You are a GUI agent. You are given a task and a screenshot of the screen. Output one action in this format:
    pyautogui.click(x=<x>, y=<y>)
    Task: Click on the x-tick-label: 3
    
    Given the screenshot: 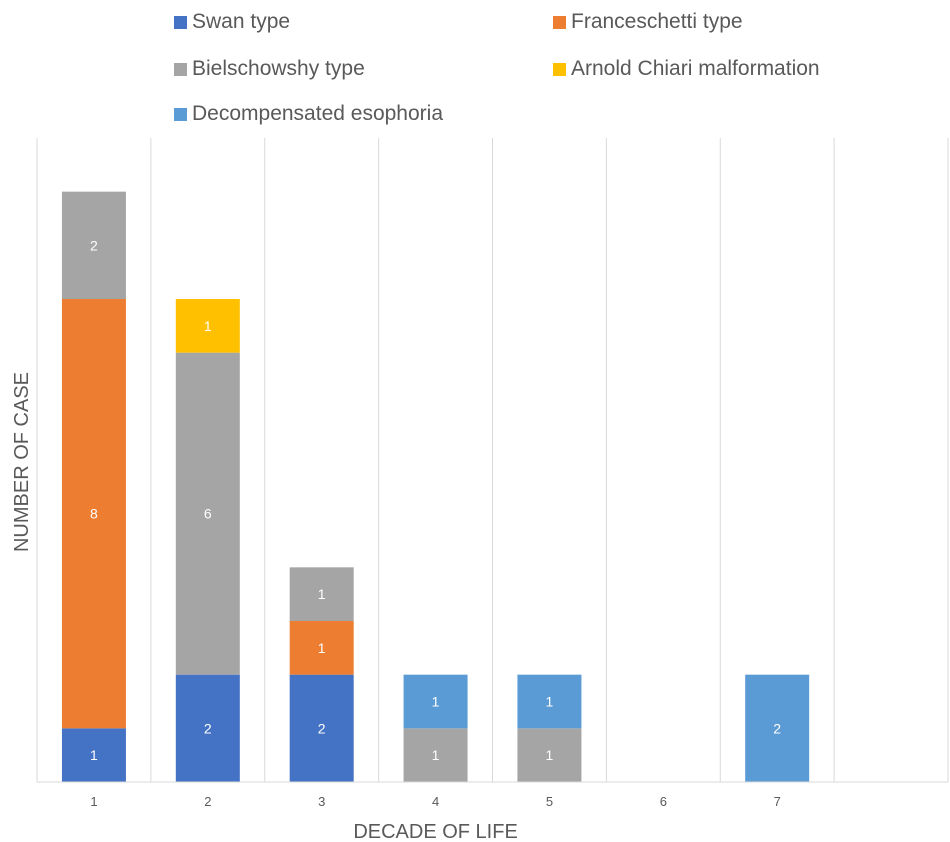 What is the action you would take?
    pyautogui.click(x=321, y=801)
    